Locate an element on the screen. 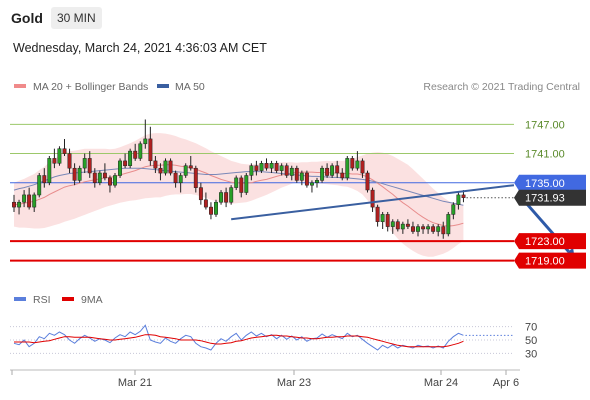 This screenshot has height=400, width=590. rsi-legend: RSI 9MA is located at coordinates (58, 300).